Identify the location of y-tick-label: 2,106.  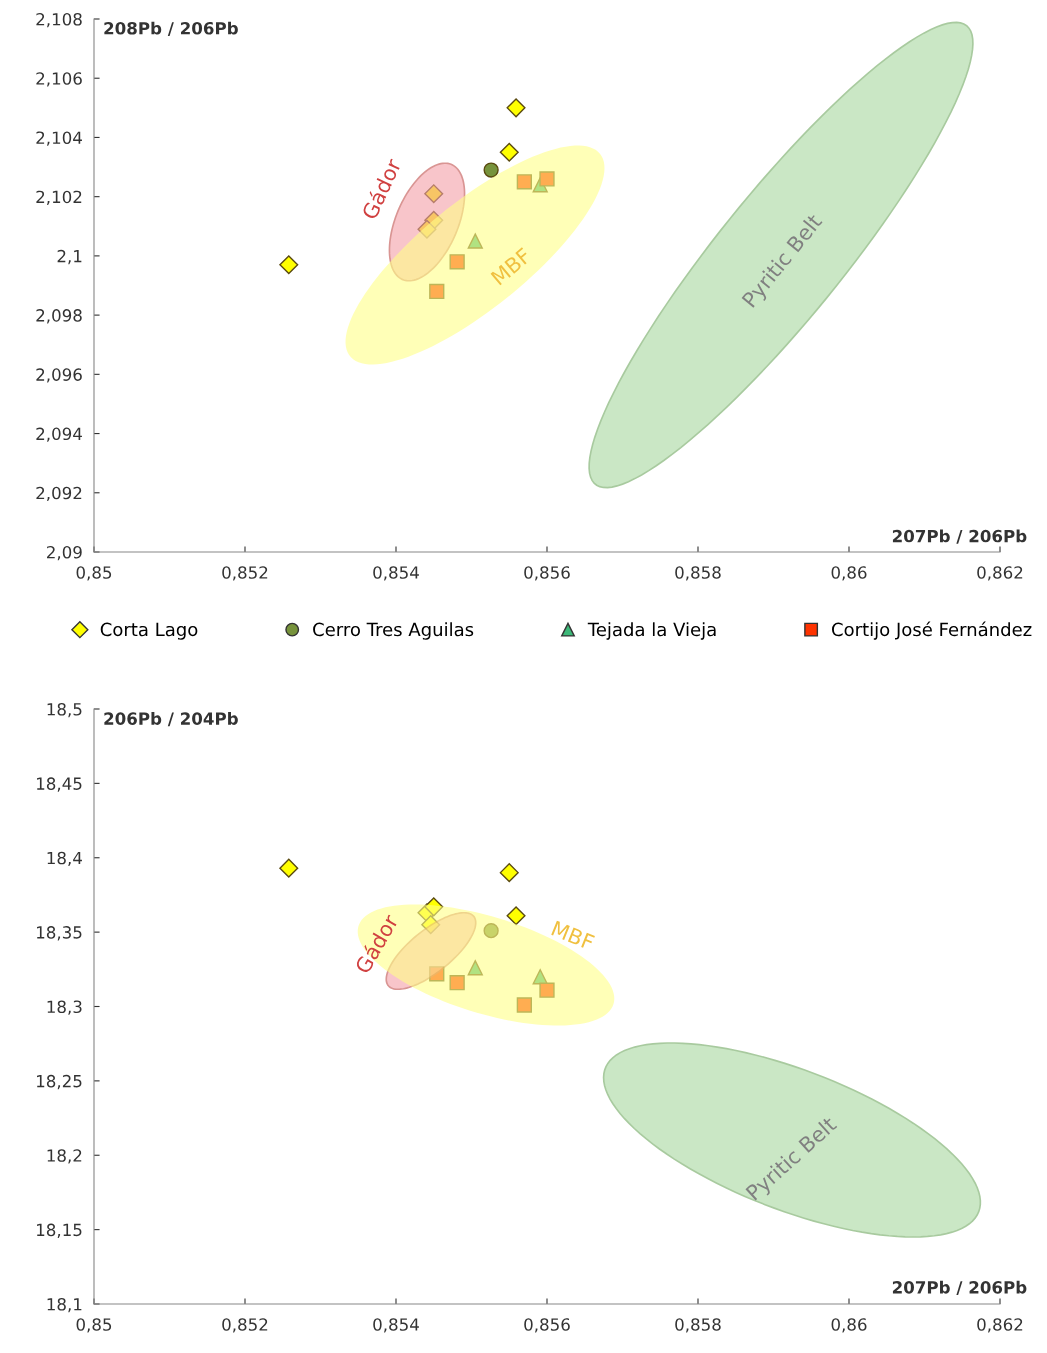
(59, 79).